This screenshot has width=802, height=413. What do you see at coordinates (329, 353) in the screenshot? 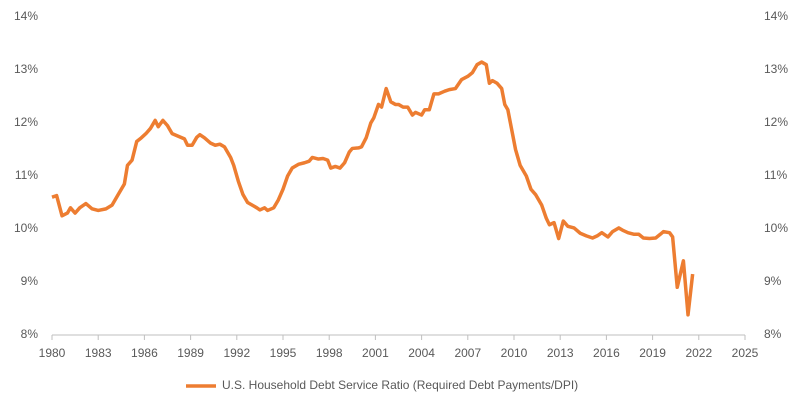
I see `x-tick-label: 1998` at bounding box center [329, 353].